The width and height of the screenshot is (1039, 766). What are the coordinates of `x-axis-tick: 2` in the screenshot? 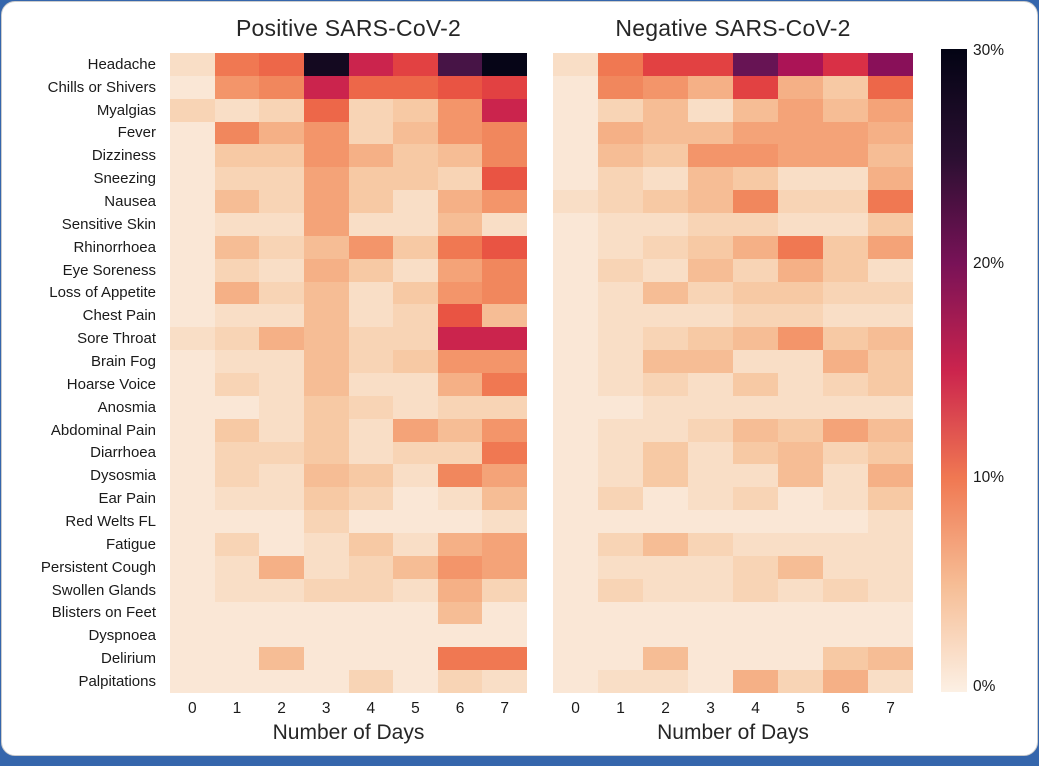 It's located at (281, 708).